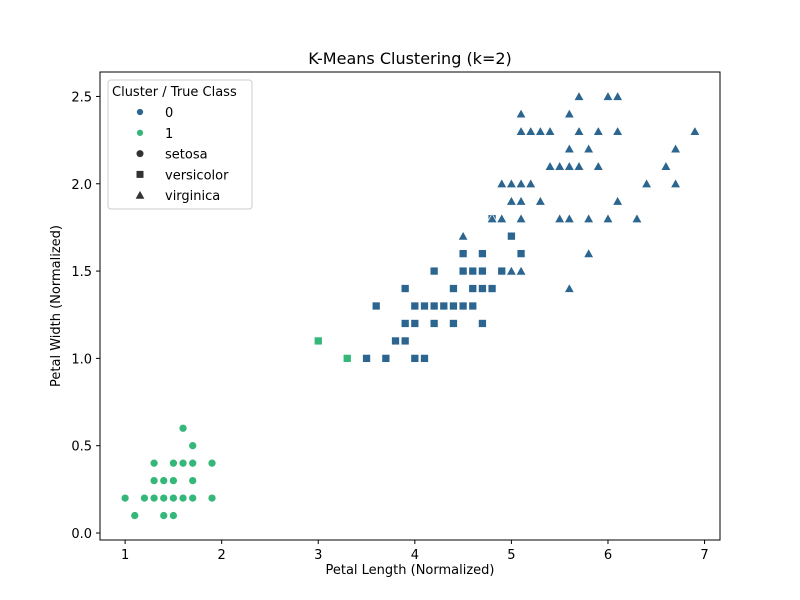 The image size is (800, 600). Describe the element at coordinates (81, 185) in the screenshot. I see `y-tick-label: 2.0` at that location.